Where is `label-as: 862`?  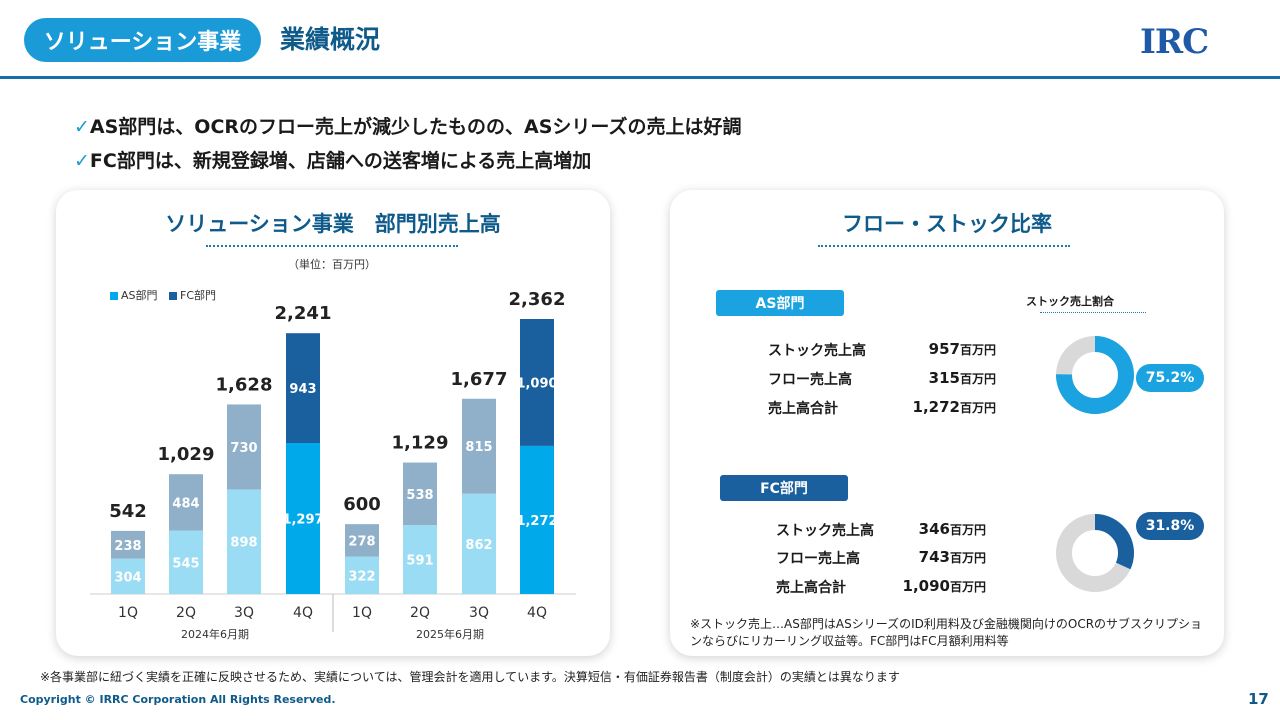 label-as: 862 is located at coordinates (478, 545).